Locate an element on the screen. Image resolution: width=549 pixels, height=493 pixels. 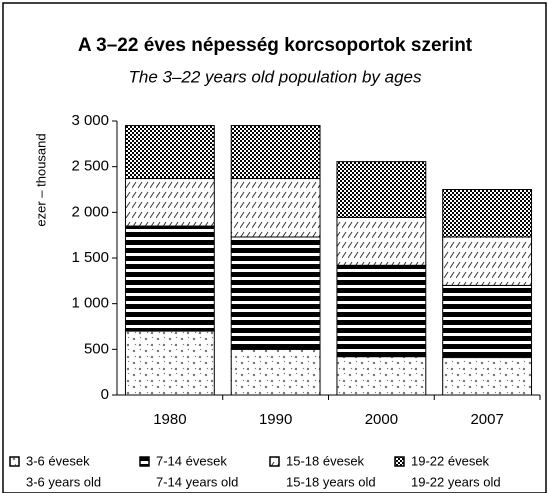
legend-label: 3-6 évesek is located at coordinates (58, 460).